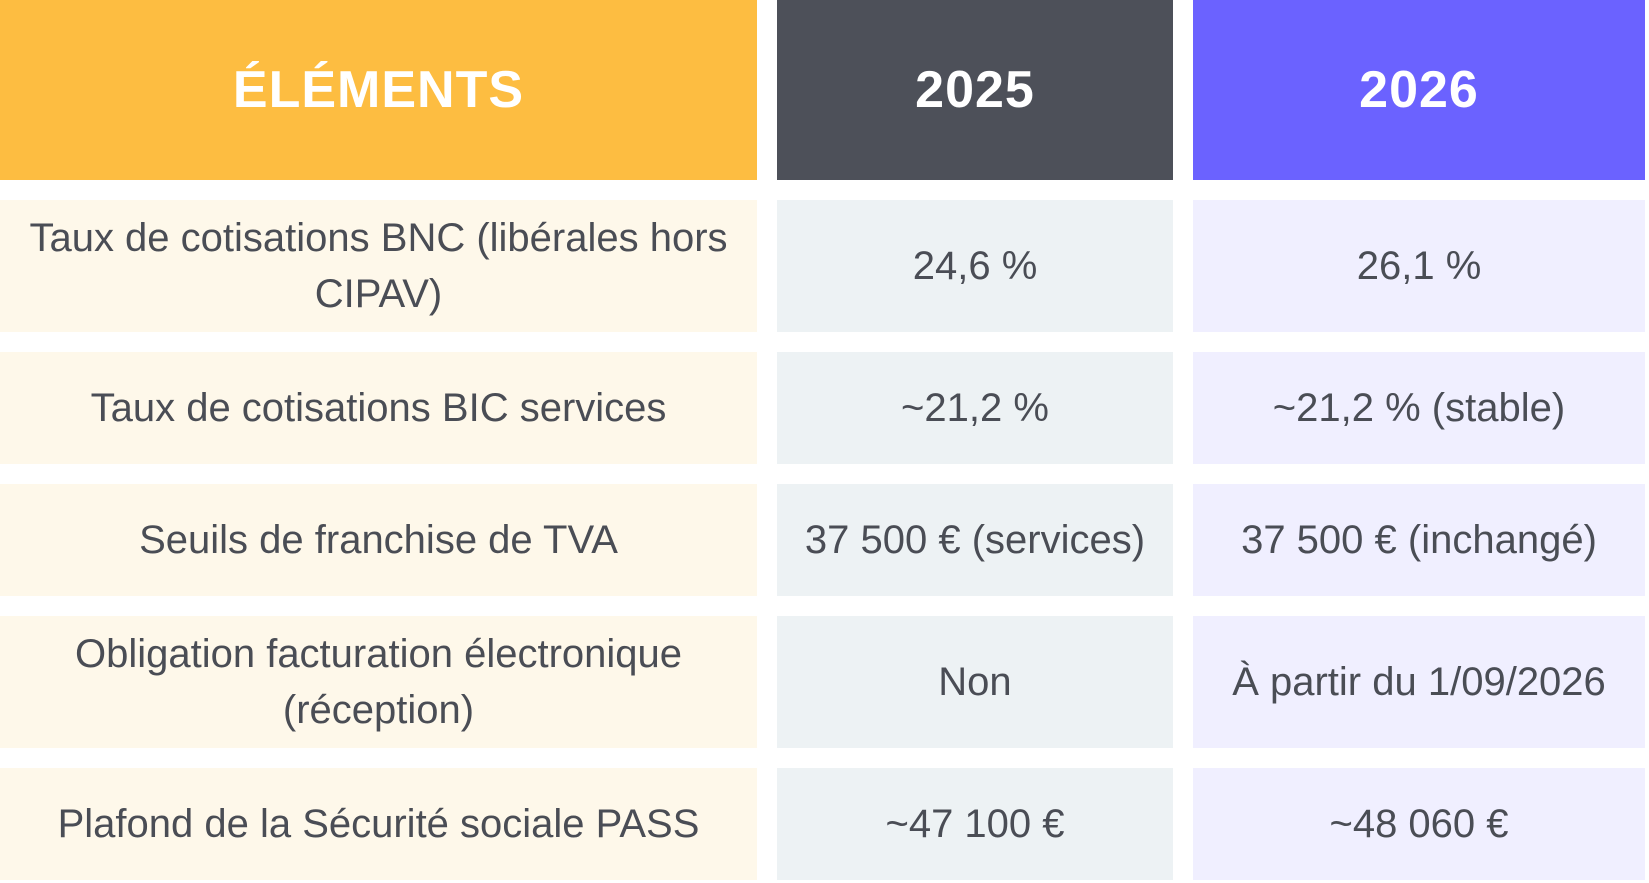 The width and height of the screenshot is (1649, 883). Describe the element at coordinates (1419, 682) in the screenshot. I see `row-4-2026: À partir du 1/09/2026` at that location.